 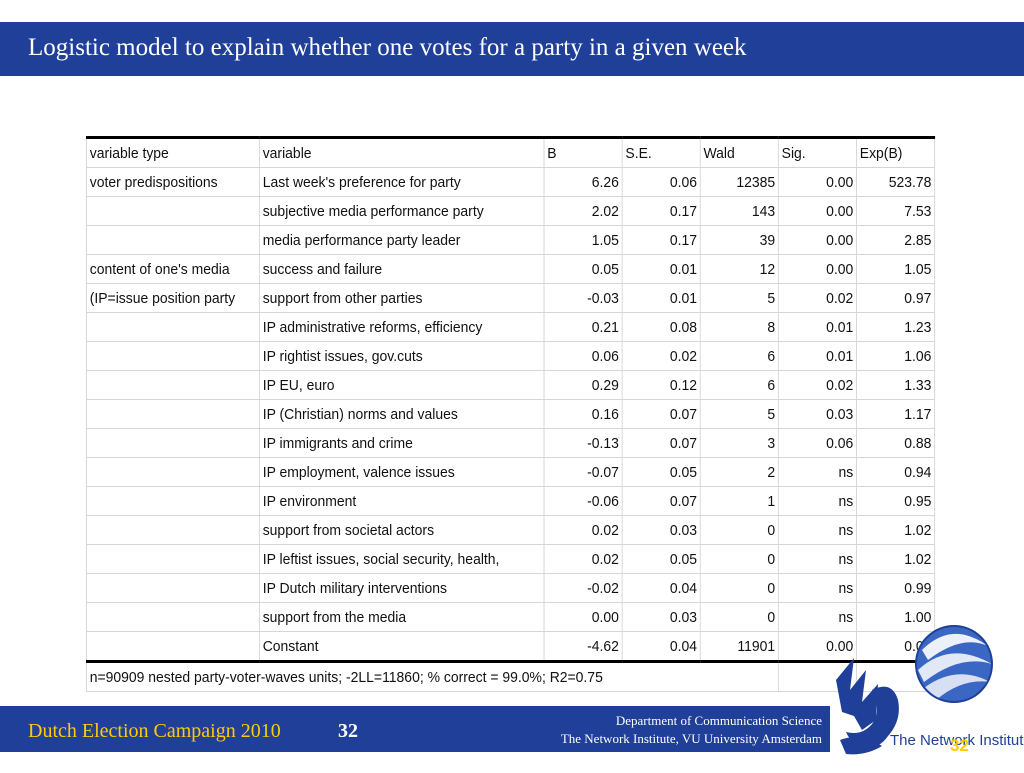 I want to click on table-header-cell: Sig., so click(x=817, y=152).